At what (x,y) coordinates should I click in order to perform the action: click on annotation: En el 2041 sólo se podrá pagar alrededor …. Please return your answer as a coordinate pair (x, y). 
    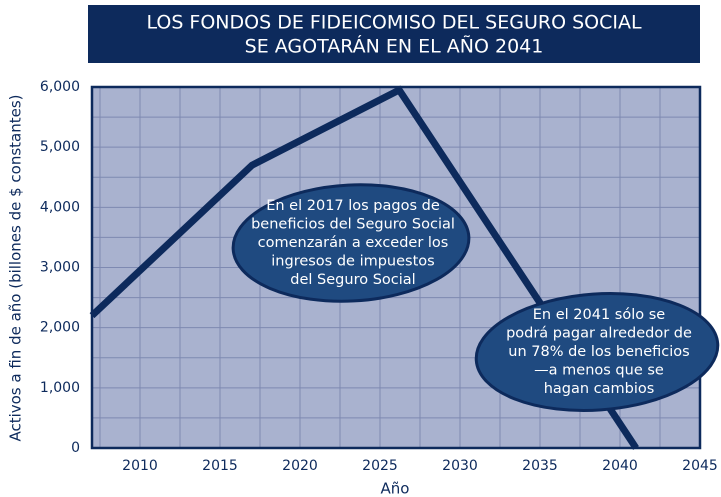
    Looking at the image, I should click on (597, 352).